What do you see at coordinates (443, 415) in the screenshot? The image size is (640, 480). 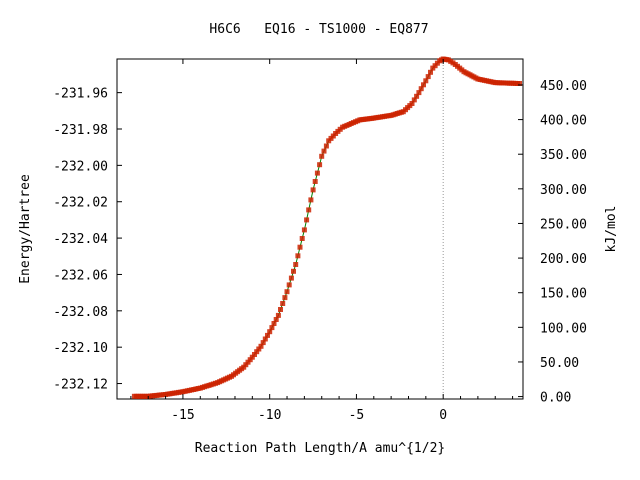 I see `x-tick-label: 0` at bounding box center [443, 415].